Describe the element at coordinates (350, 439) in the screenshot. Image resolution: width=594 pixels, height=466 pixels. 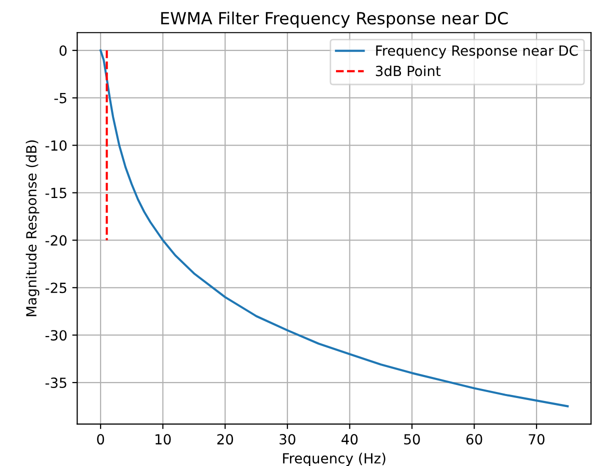
I see `x-tick-label: 40` at that location.